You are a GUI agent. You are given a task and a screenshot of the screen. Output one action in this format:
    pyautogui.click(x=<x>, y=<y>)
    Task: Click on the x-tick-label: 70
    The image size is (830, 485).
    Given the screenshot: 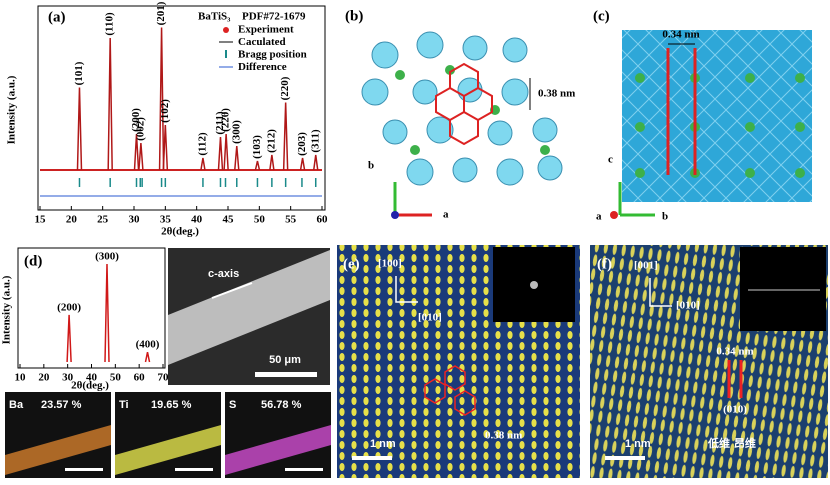 What is the action you would take?
    pyautogui.click(x=164, y=378)
    